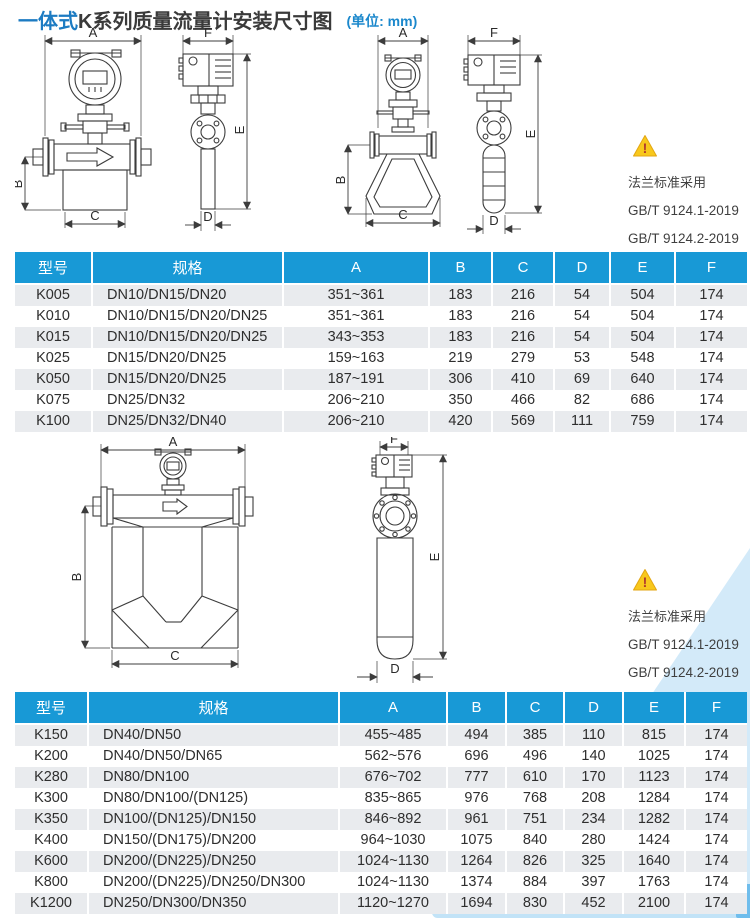 Image resolution: width=750 pixels, height=918 pixels. Describe the element at coordinates (653, 819) in the screenshot. I see `dimension-cell: 1282` at that location.